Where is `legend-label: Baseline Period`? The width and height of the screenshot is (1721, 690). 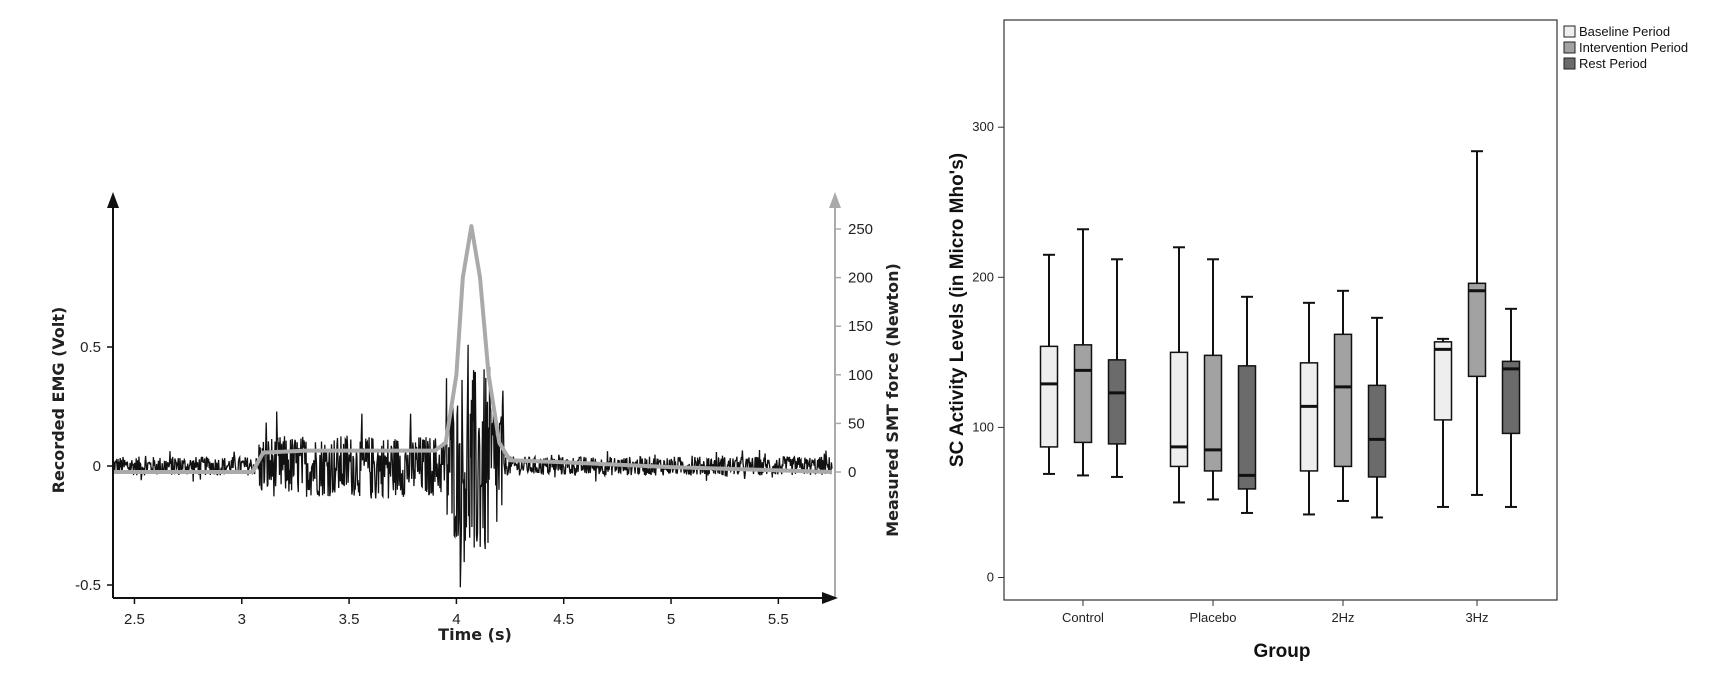 legend-label: Baseline Period is located at coordinates (1624, 31).